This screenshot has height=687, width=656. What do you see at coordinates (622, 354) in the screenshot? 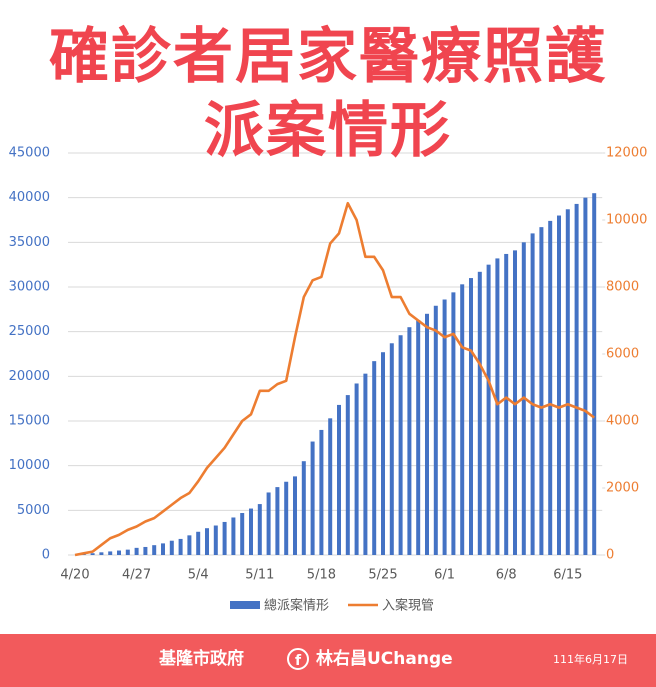
I see `y2-tick-label: 6000` at bounding box center [622, 354].